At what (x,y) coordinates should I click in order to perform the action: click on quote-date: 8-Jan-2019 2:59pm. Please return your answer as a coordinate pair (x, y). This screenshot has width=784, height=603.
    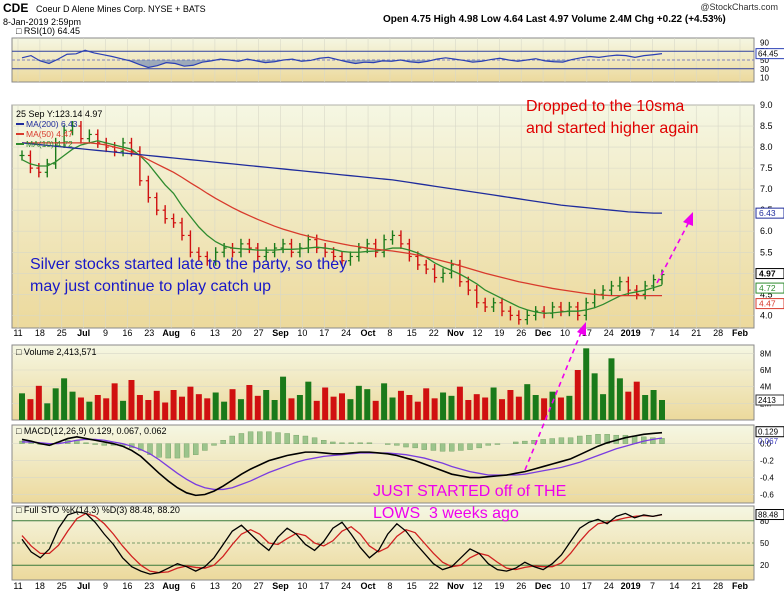
    Looking at the image, I should click on (42, 22).